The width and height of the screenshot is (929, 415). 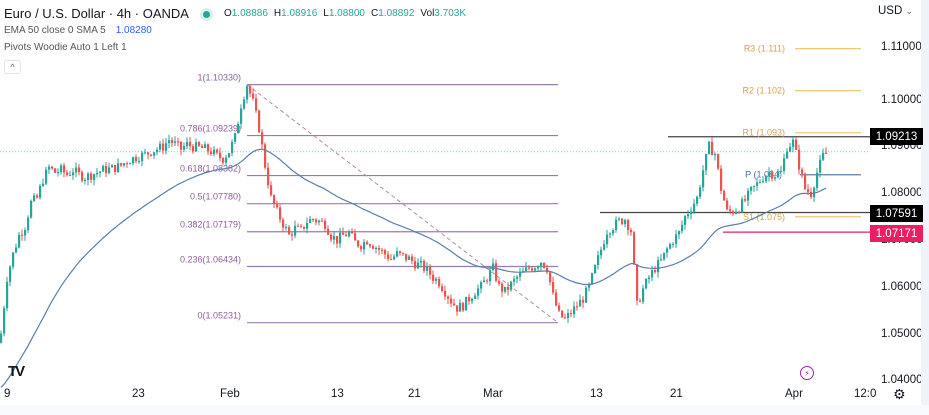 I want to click on pivots-indicator-row: Pivots Woodie Auto 1 Left 1, so click(x=238, y=48).